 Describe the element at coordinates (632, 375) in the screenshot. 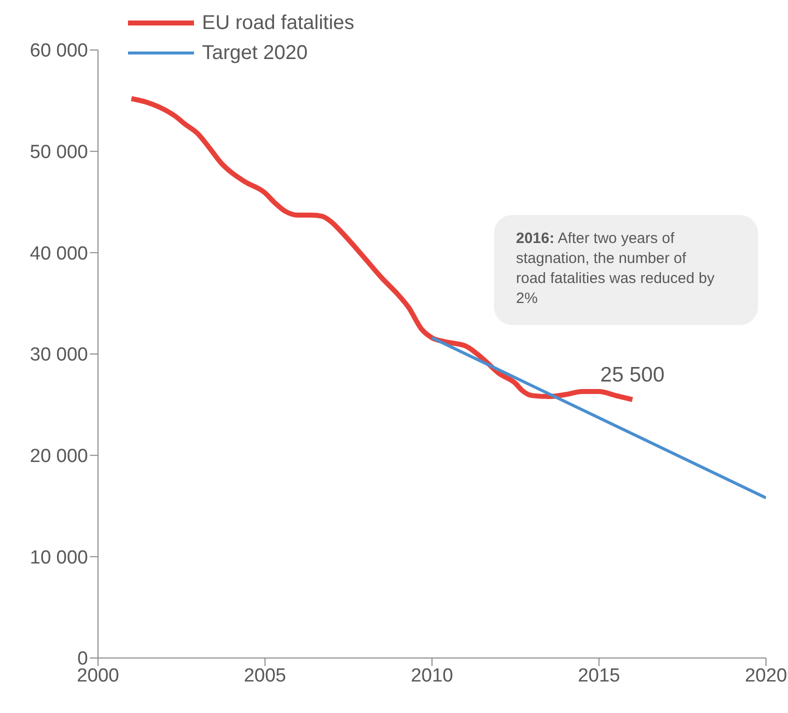

I see `annotation: 25 500` at that location.